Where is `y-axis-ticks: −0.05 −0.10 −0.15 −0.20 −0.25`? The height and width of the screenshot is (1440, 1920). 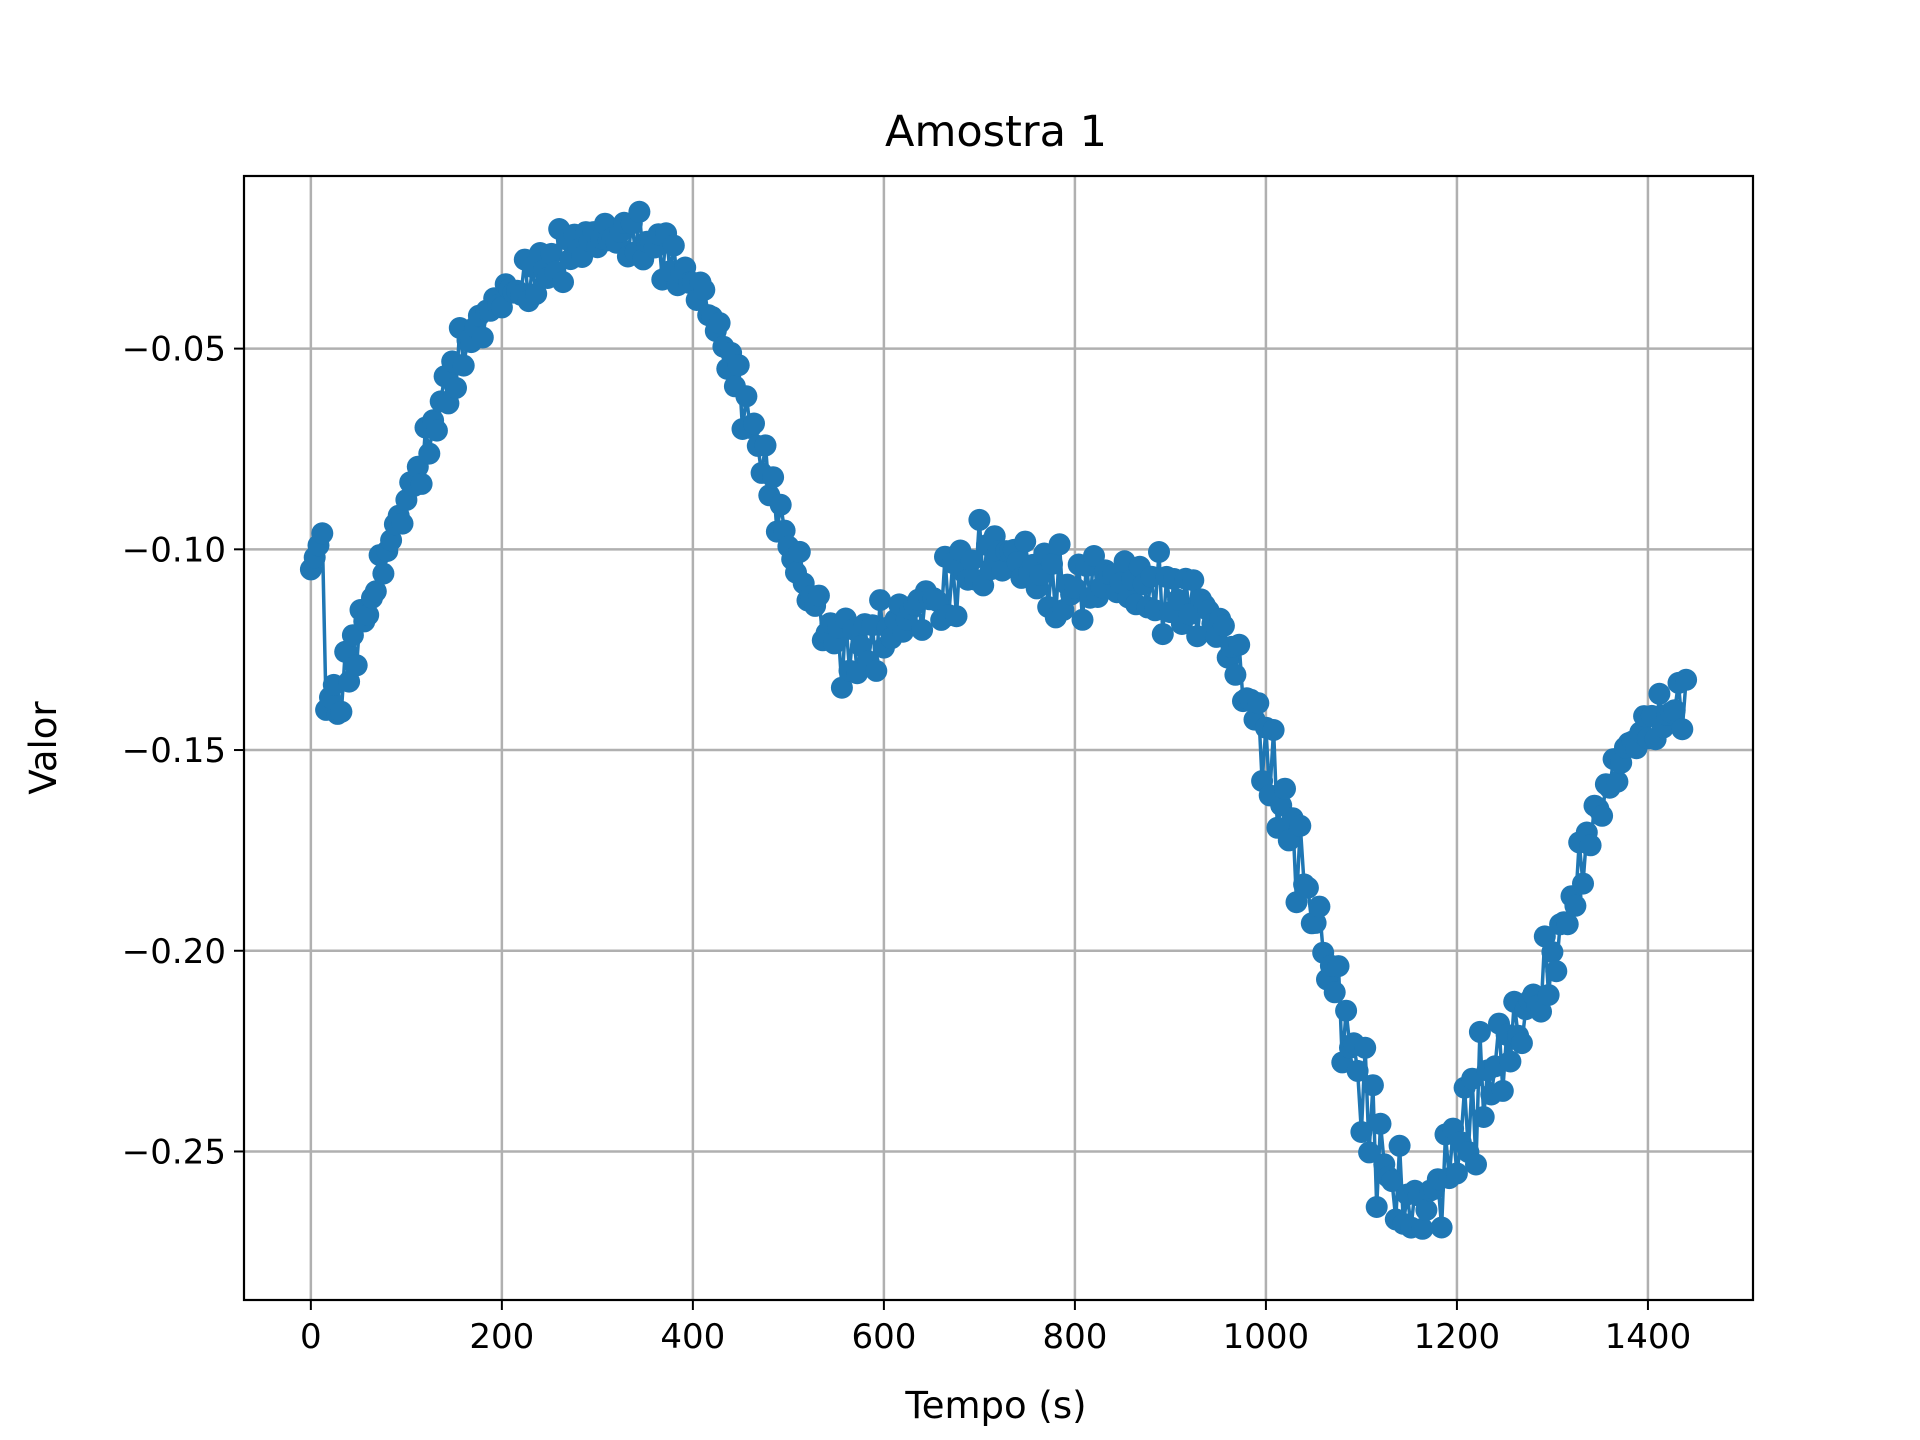 y-axis-ticks: −0.05 −0.10 −0.15 −0.20 −0.25 is located at coordinates (183, 751).